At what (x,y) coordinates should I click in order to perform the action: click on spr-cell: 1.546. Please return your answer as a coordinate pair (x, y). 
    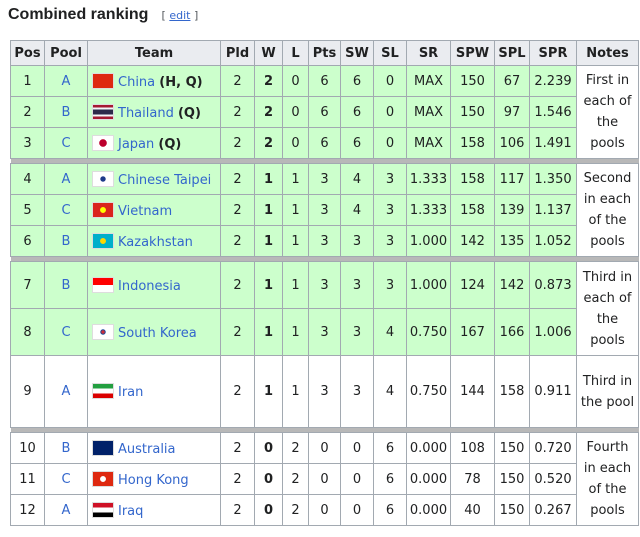
    Looking at the image, I should click on (553, 112).